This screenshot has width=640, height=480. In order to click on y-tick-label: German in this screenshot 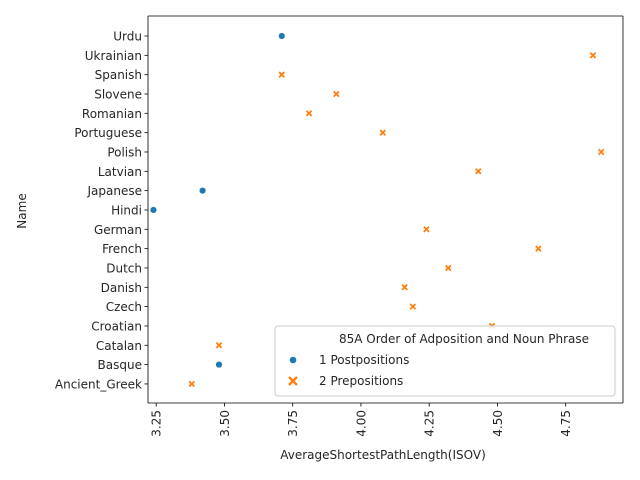, I will do `click(118, 230)`.